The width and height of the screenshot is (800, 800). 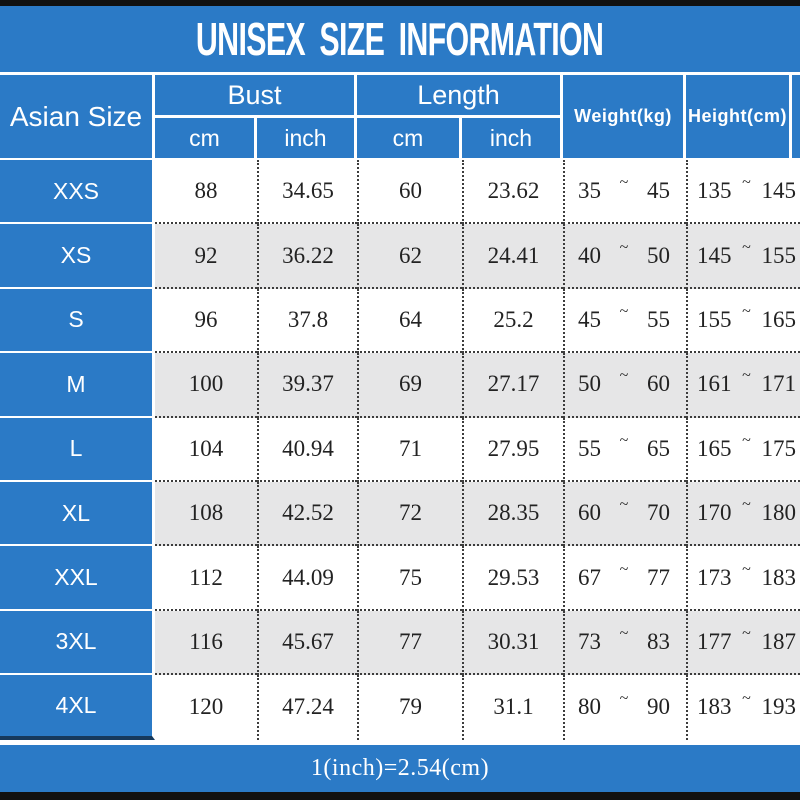 I want to click on weight-range: 50 ~ 60, so click(x=624, y=385).